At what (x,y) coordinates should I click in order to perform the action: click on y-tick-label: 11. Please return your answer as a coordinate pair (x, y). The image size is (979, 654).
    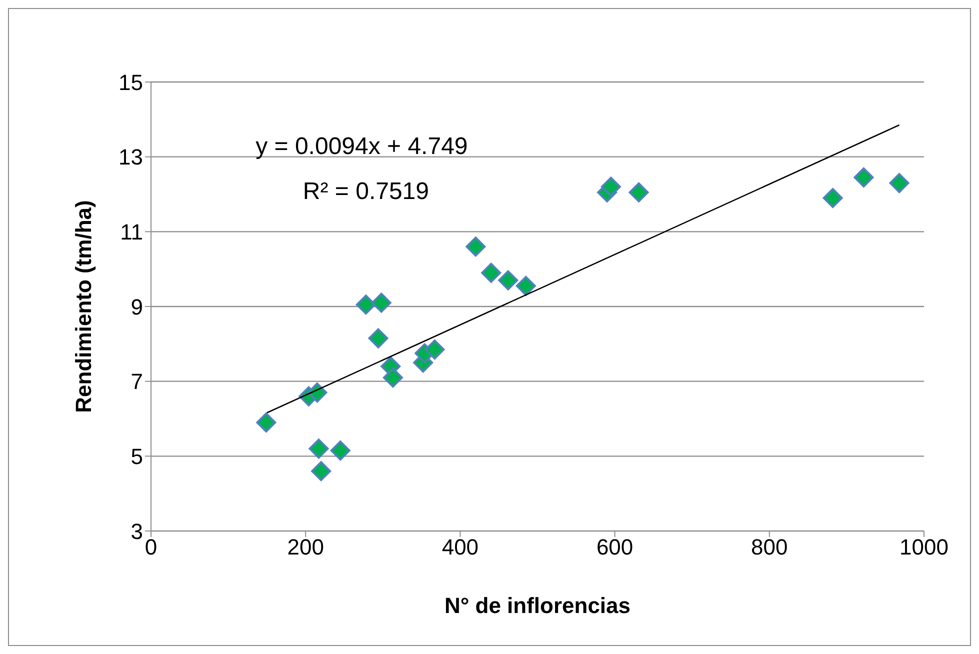
    Looking at the image, I should click on (131, 231).